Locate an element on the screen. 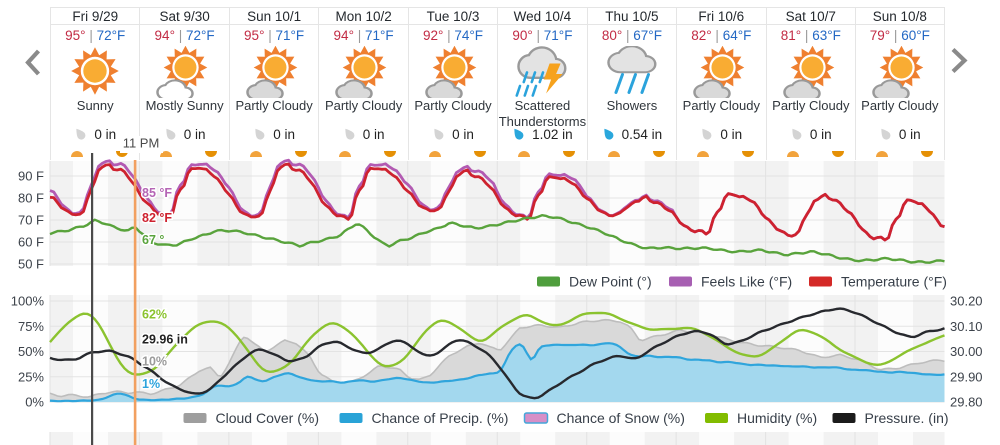 The width and height of the screenshot is (1000, 445). svg-text: 60 F is located at coordinates (31, 242).